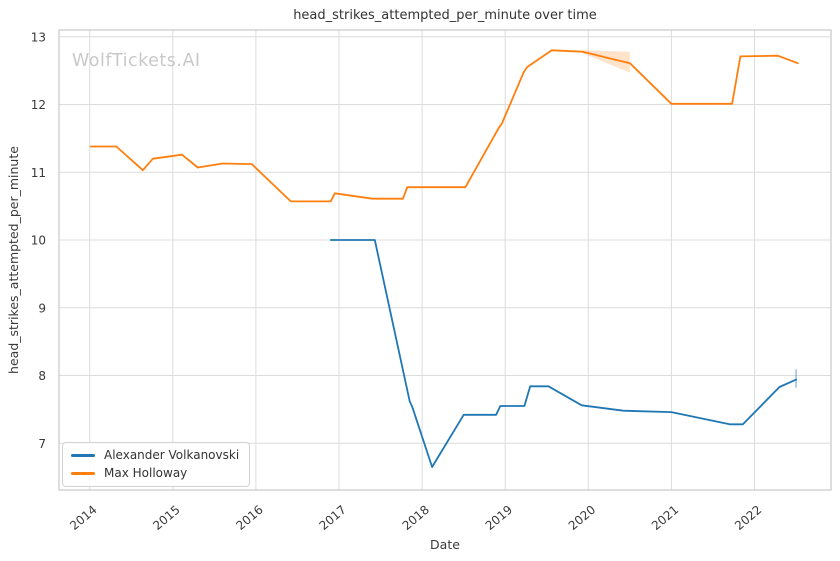 The image size is (840, 561). I want to click on y-axis-label: head_strikes_attempted_per_minute, so click(13, 260).